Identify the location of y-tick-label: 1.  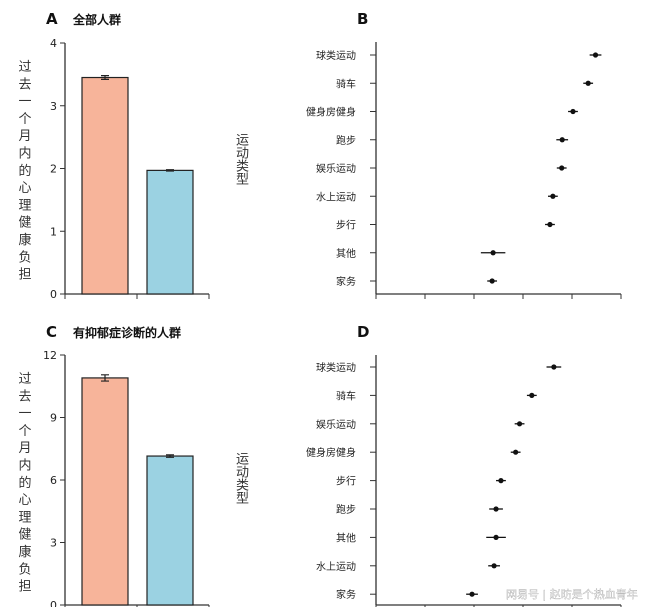
(53, 231).